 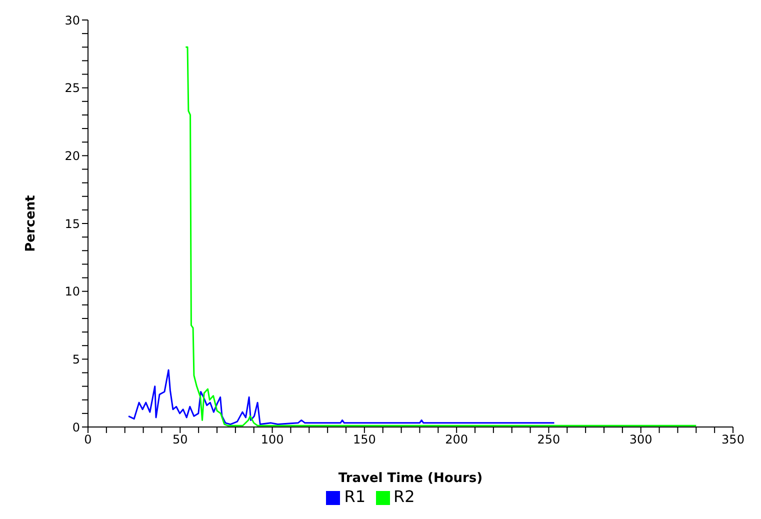 I want to click on legend-label: R1, so click(x=355, y=496).